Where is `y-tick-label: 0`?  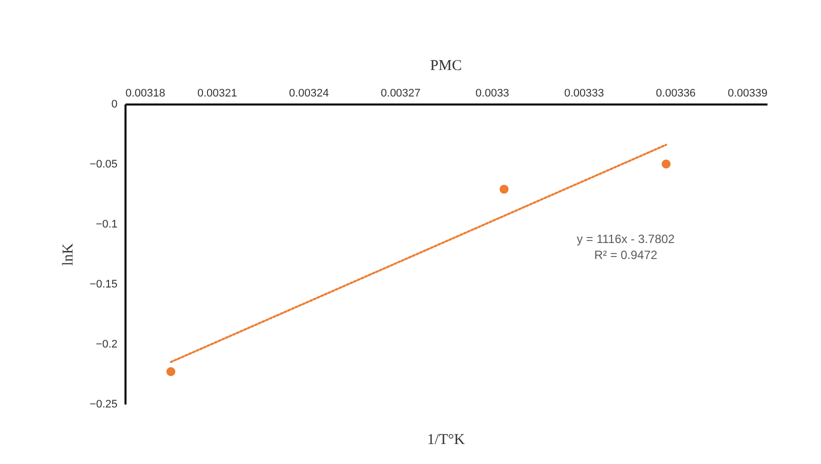 y-tick-label: 0 is located at coordinates (114, 104).